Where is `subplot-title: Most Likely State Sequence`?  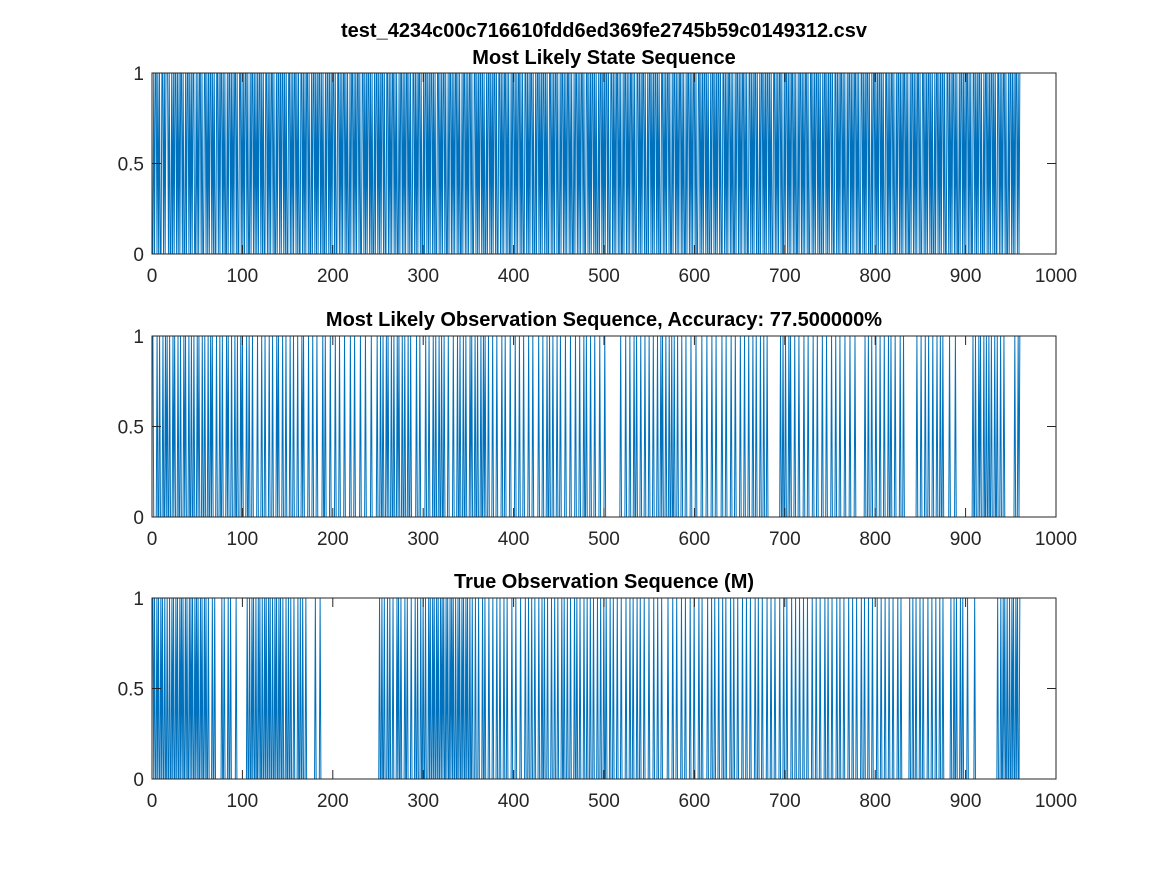
subplot-title: Most Likely State Sequence is located at coordinates (603, 58).